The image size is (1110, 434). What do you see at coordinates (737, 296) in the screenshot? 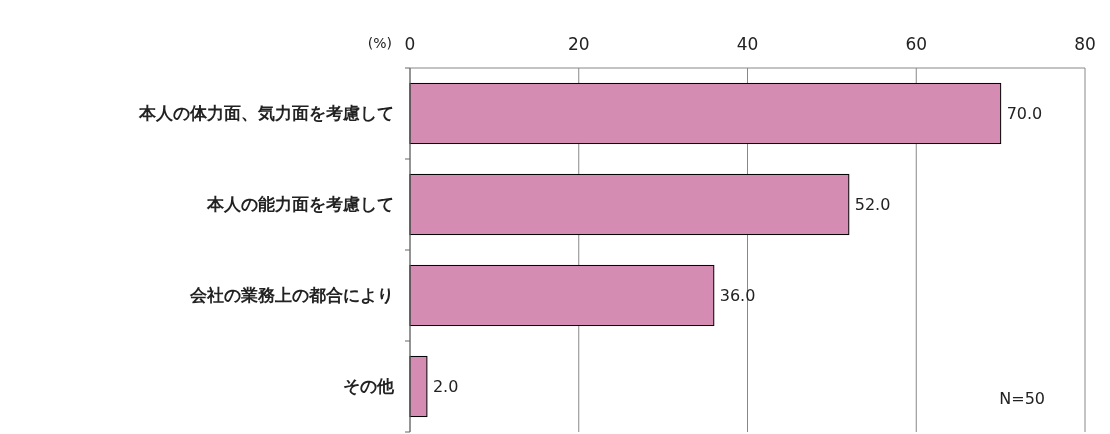
I see `data-label: 36.0` at bounding box center [737, 296].